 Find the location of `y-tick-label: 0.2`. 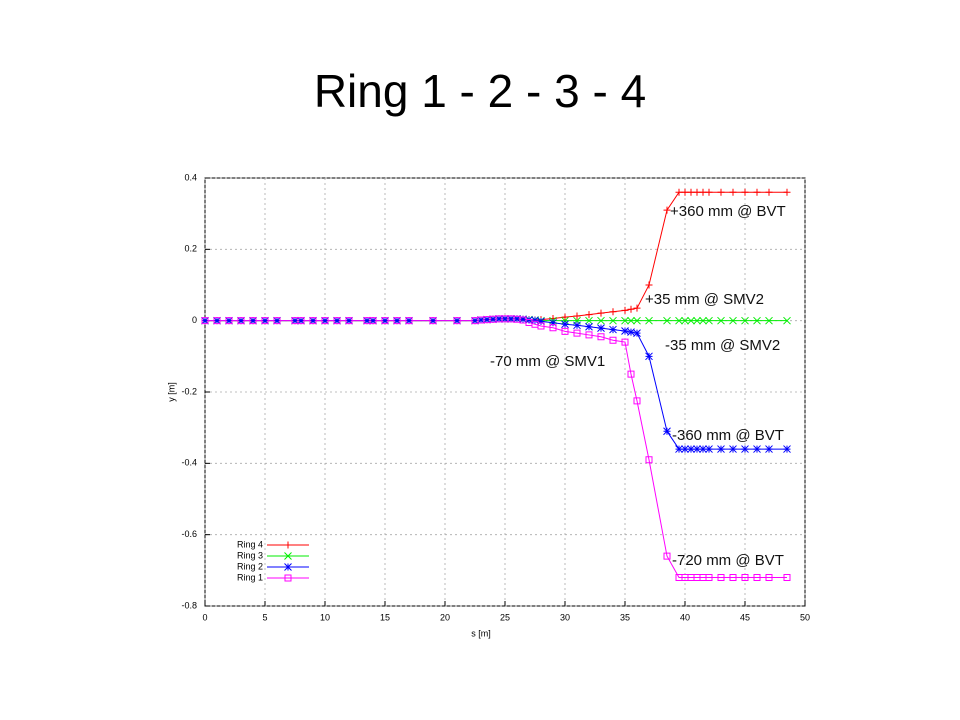

y-tick-label: 0.2 is located at coordinates (190, 249).